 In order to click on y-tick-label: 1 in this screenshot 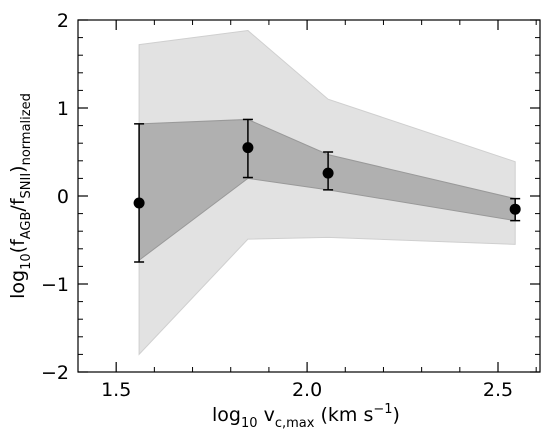, I will do `click(63, 109)`.